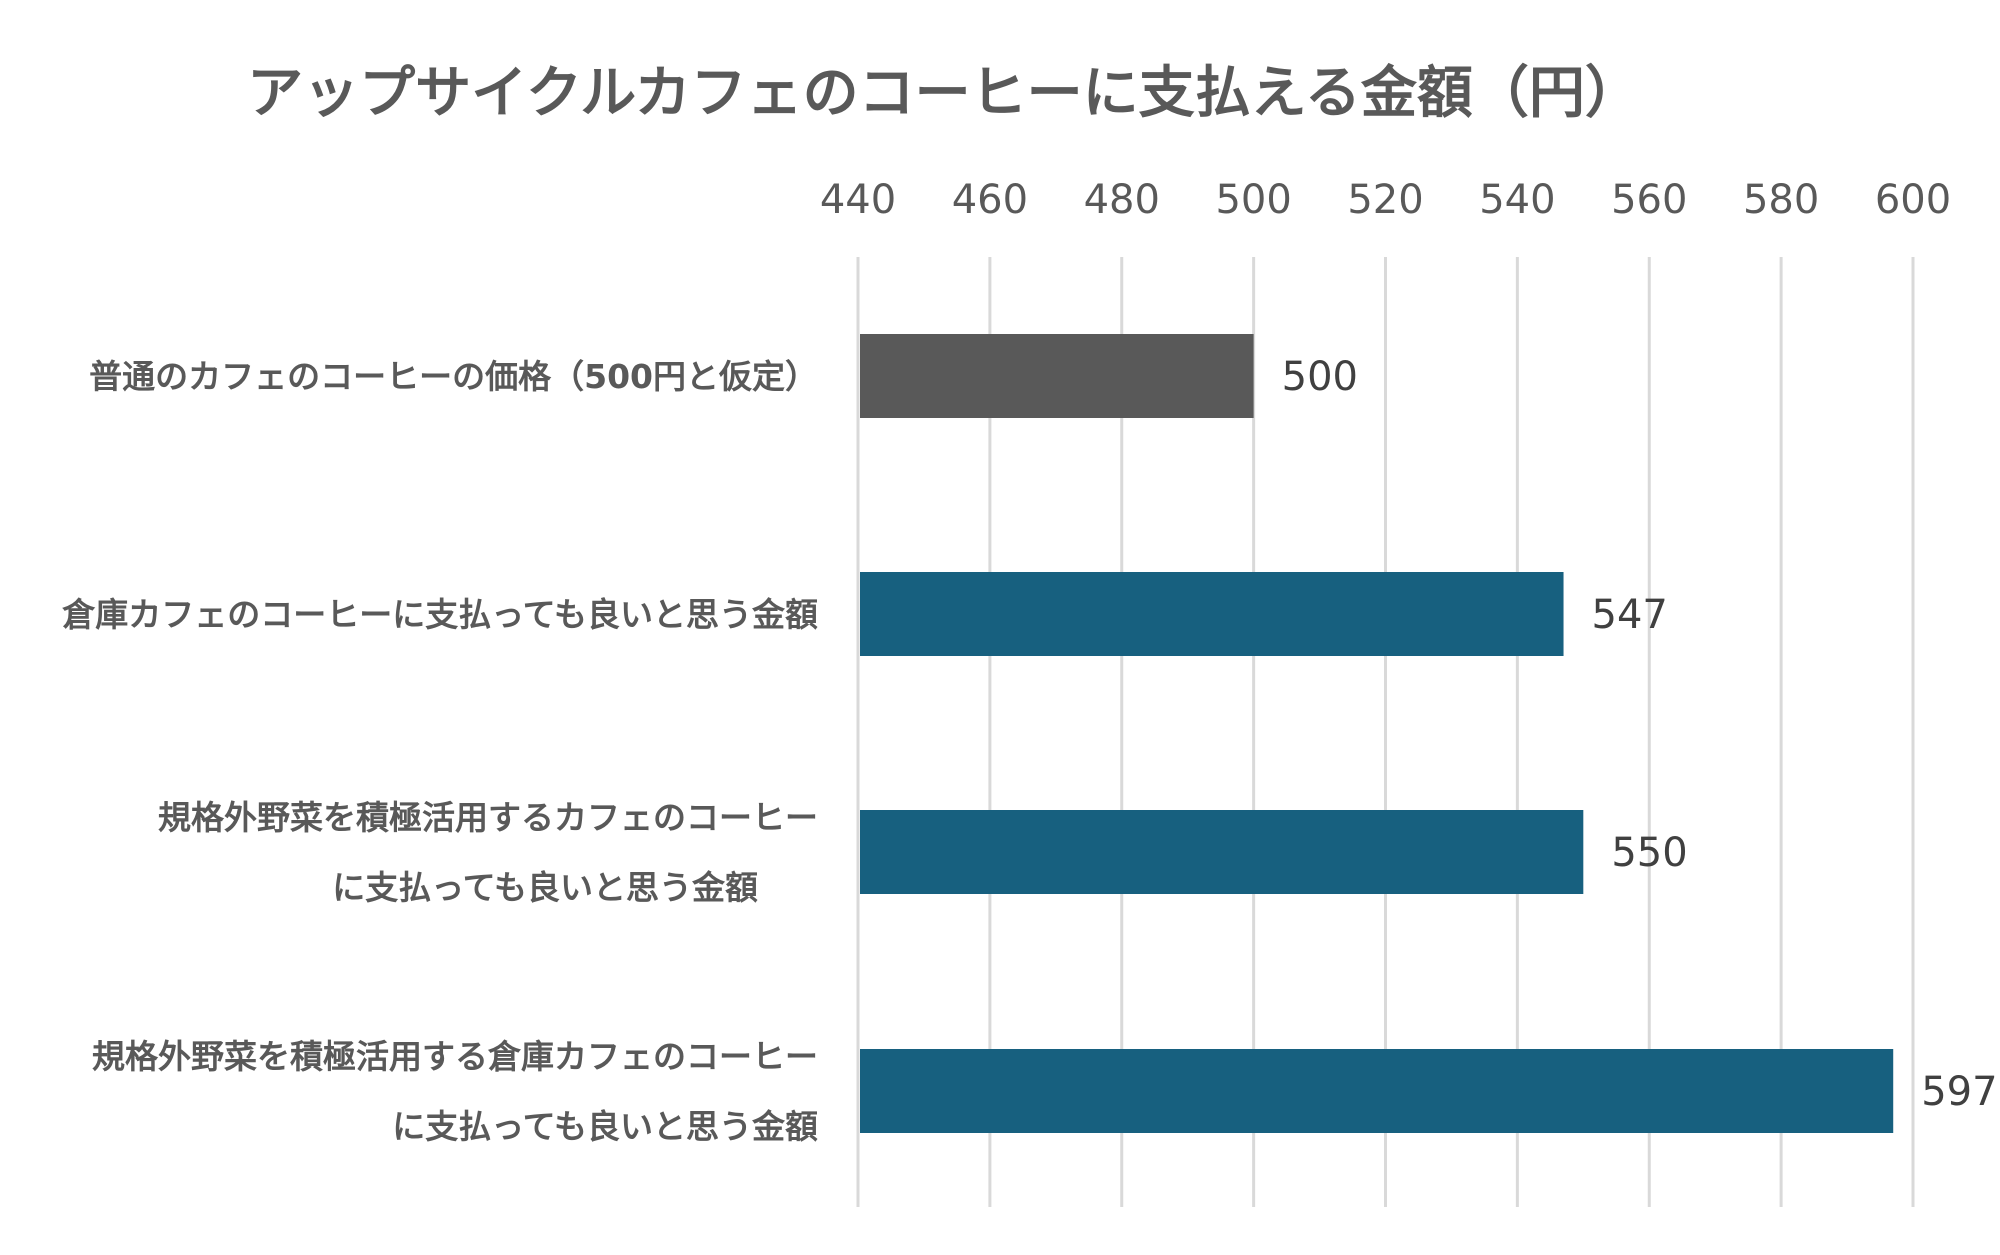 The width and height of the screenshot is (2000, 1255). I want to click on x-axis-ticks: 440 460 480 500 520 540 560 580 600, so click(1385, 200).